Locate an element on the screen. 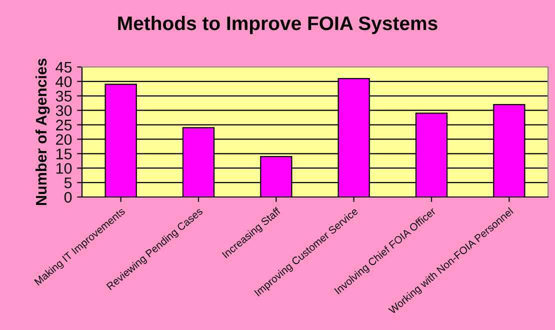  y-axis-title: Number of Agencies is located at coordinates (42, 131).